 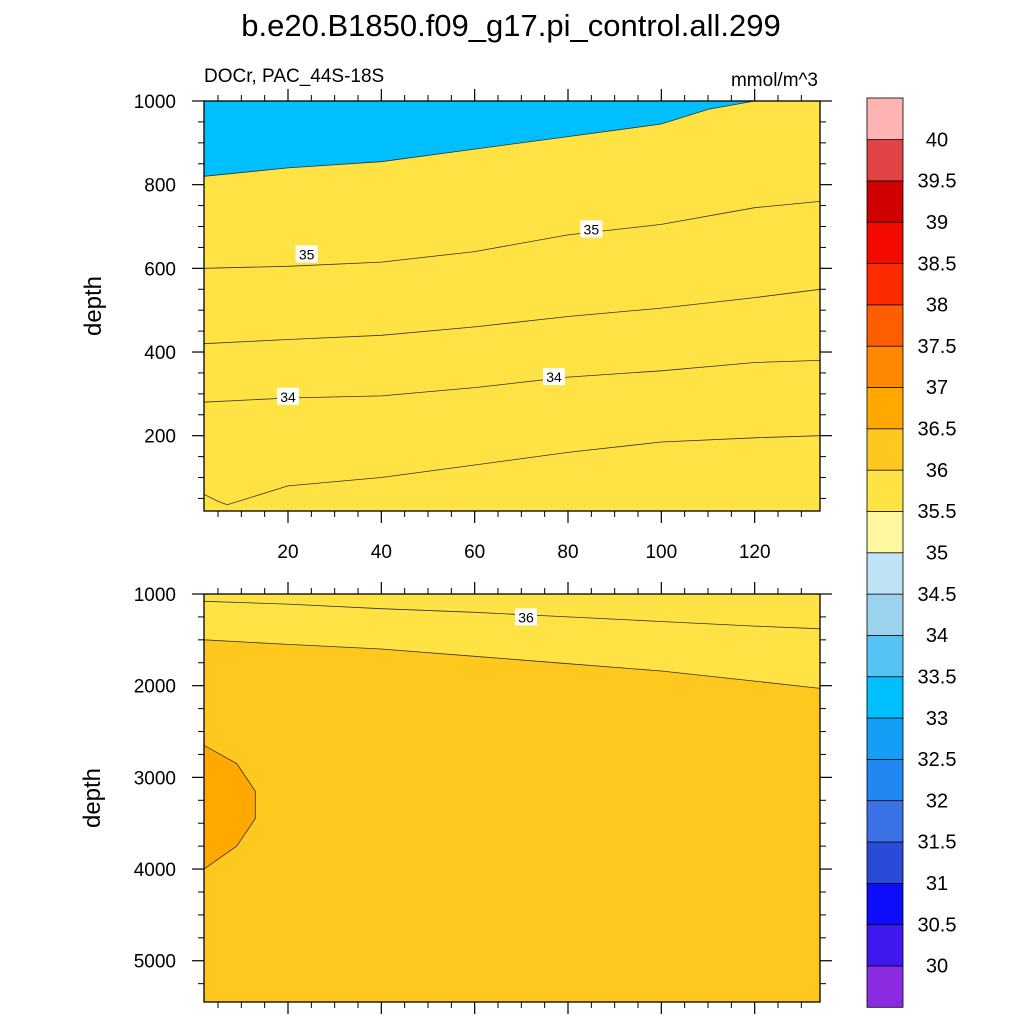 I want to click on lower-ytick-label-1: 2000, so click(x=155, y=687).